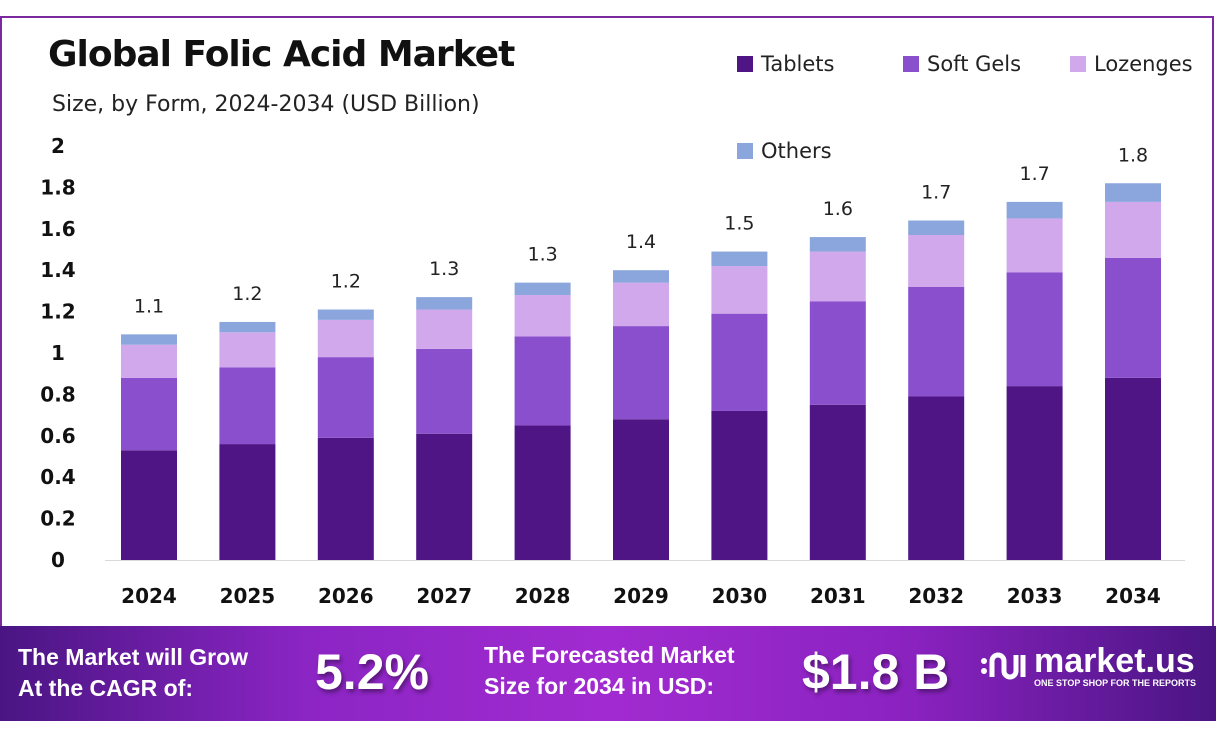  I want to click on y-tick-label: 0.4, so click(57, 477).